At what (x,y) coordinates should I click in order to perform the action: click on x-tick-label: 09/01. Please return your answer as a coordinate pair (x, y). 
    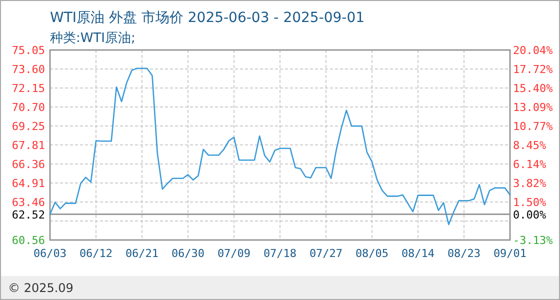
    Looking at the image, I should click on (510, 253).